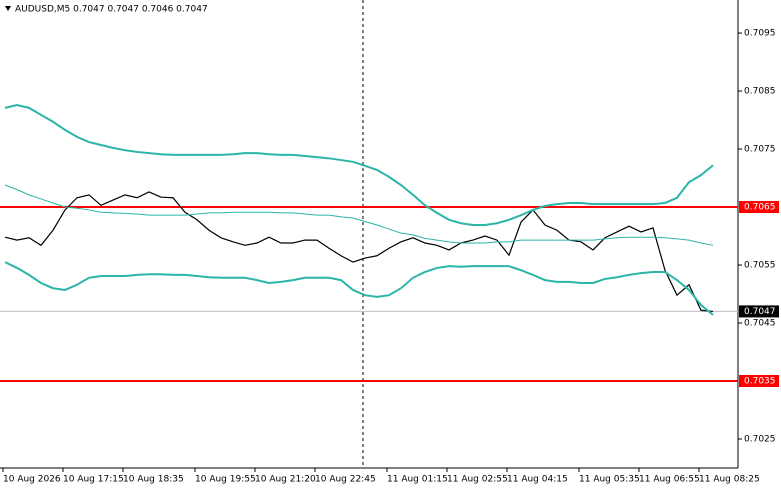 This screenshot has width=781, height=489. Describe the element at coordinates (93, 480) in the screenshot. I see `x-tick-label: 10 Aug 17:15` at that location.